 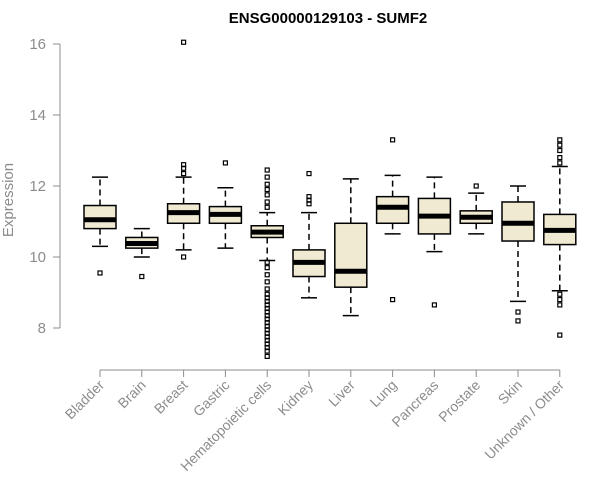 I want to click on x-tick-label: Kidney, so click(x=296, y=398).